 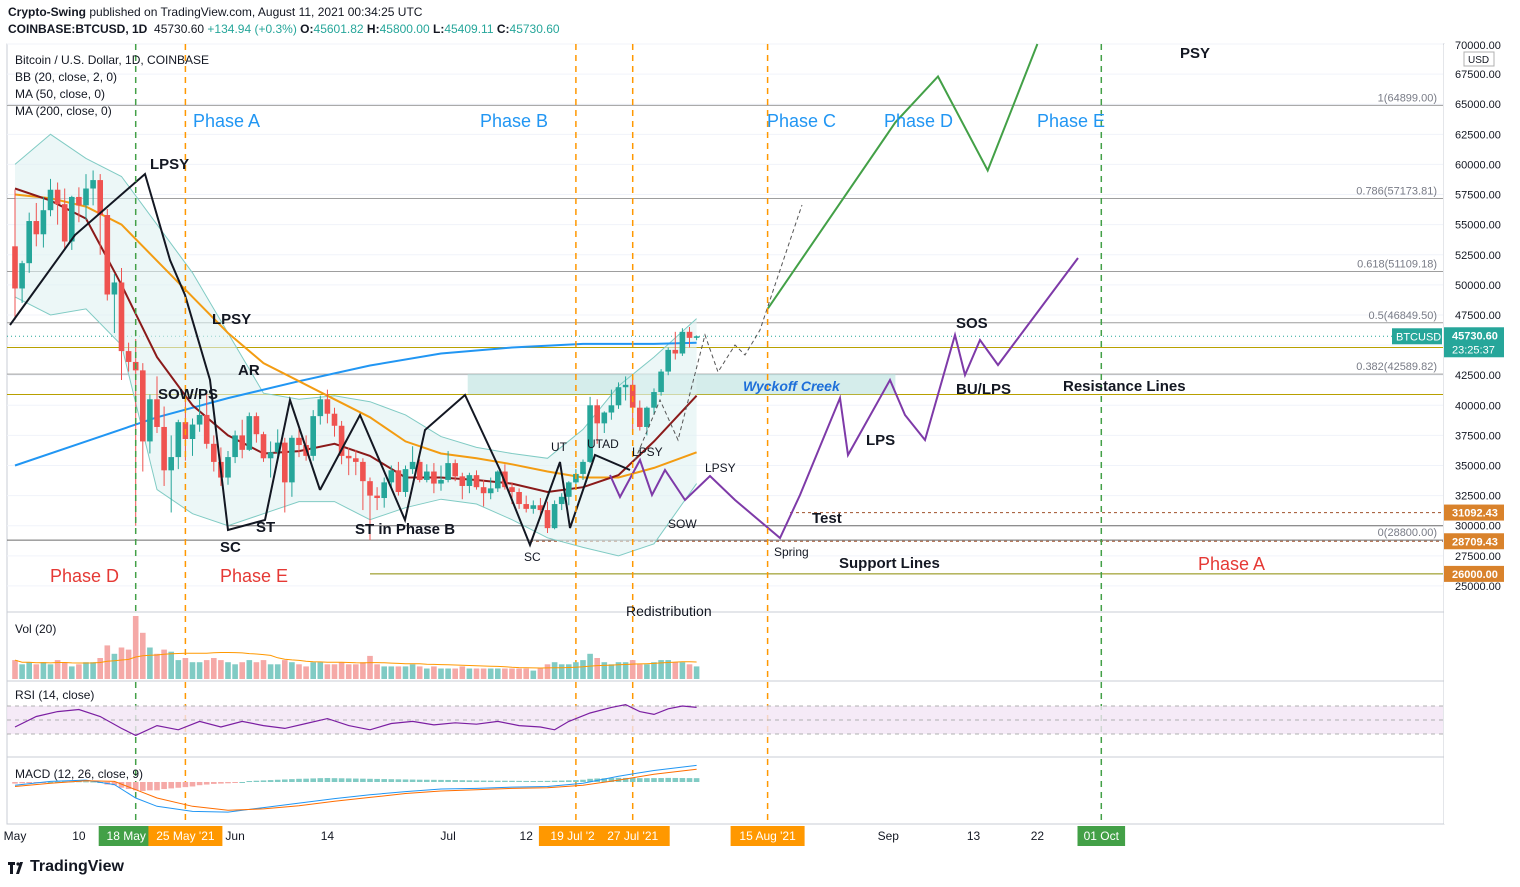 I want to click on brand-text: TradingView, so click(x=77, y=866).